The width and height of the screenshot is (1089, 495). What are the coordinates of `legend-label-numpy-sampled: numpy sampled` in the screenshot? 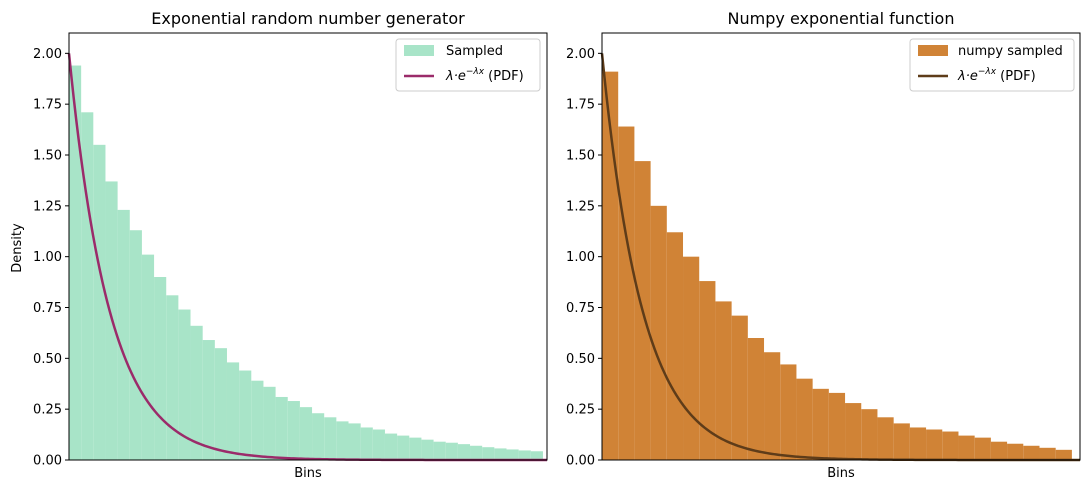 It's located at (1010, 51).